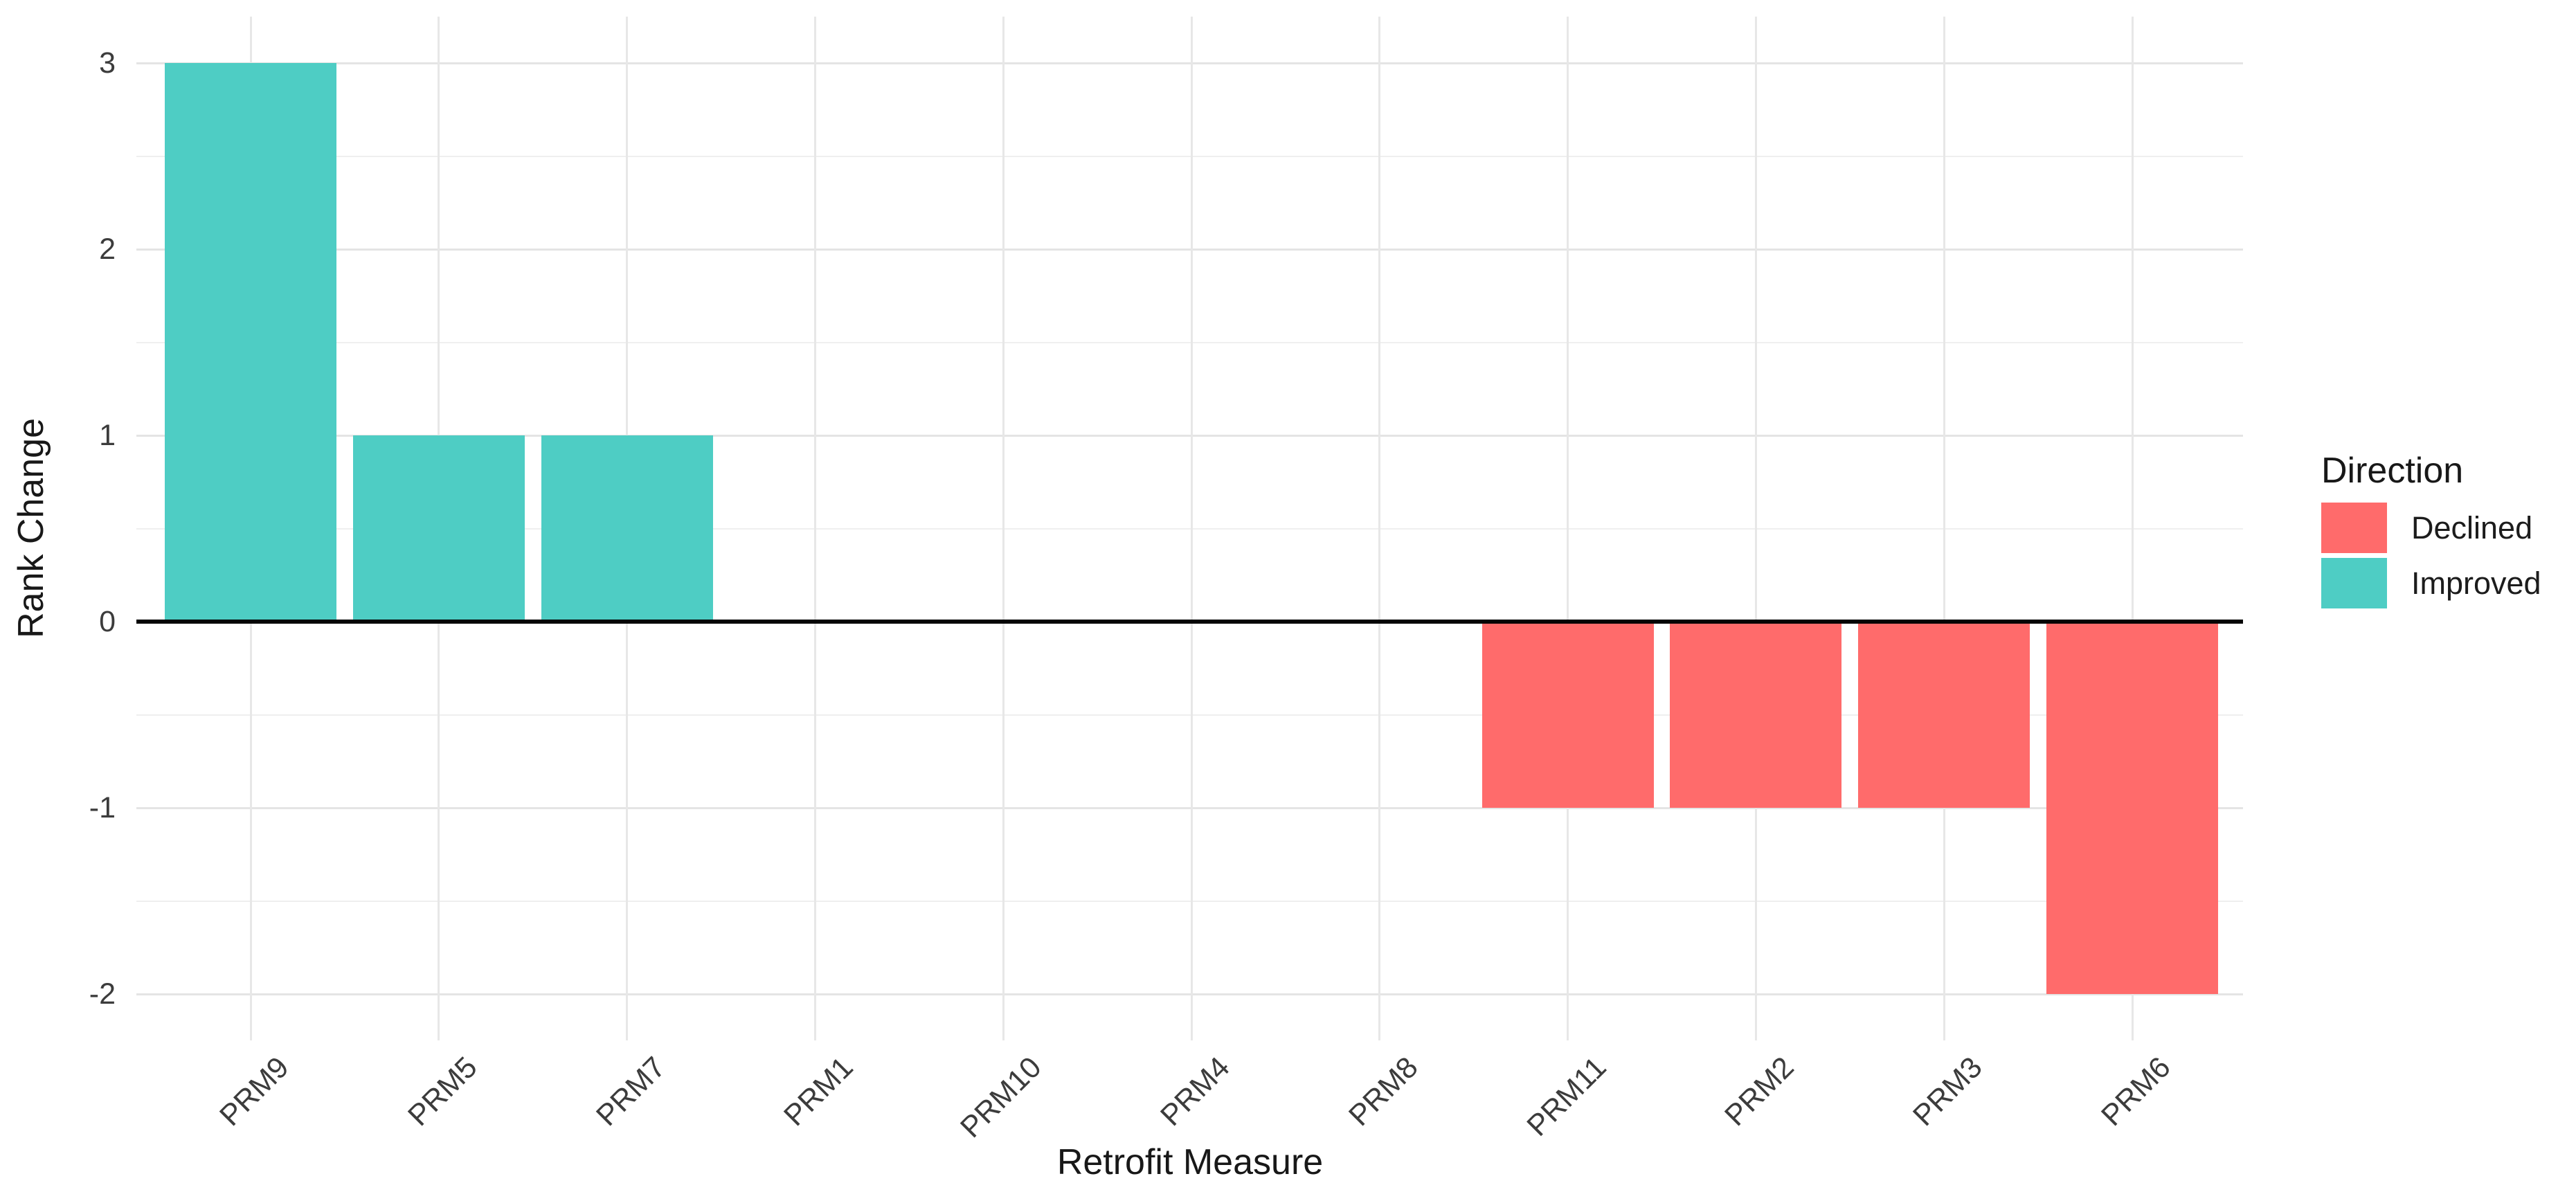 This screenshot has height=1201, width=2576. I want to click on legend-label: Improved, so click(2476, 583).